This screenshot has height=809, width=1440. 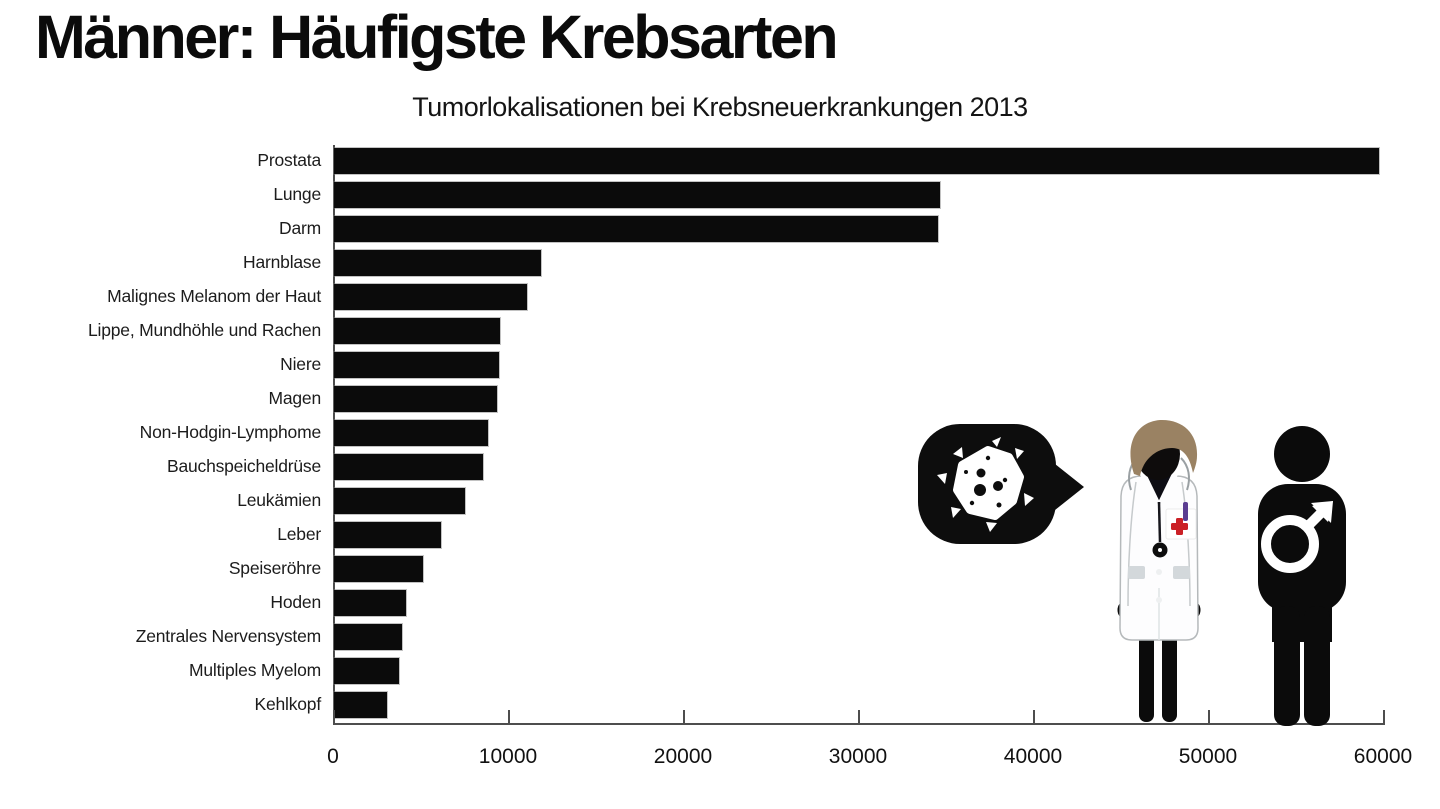 What do you see at coordinates (720, 468) in the screenshot?
I see `bar-row: Bauchspeicheldrüse` at bounding box center [720, 468].